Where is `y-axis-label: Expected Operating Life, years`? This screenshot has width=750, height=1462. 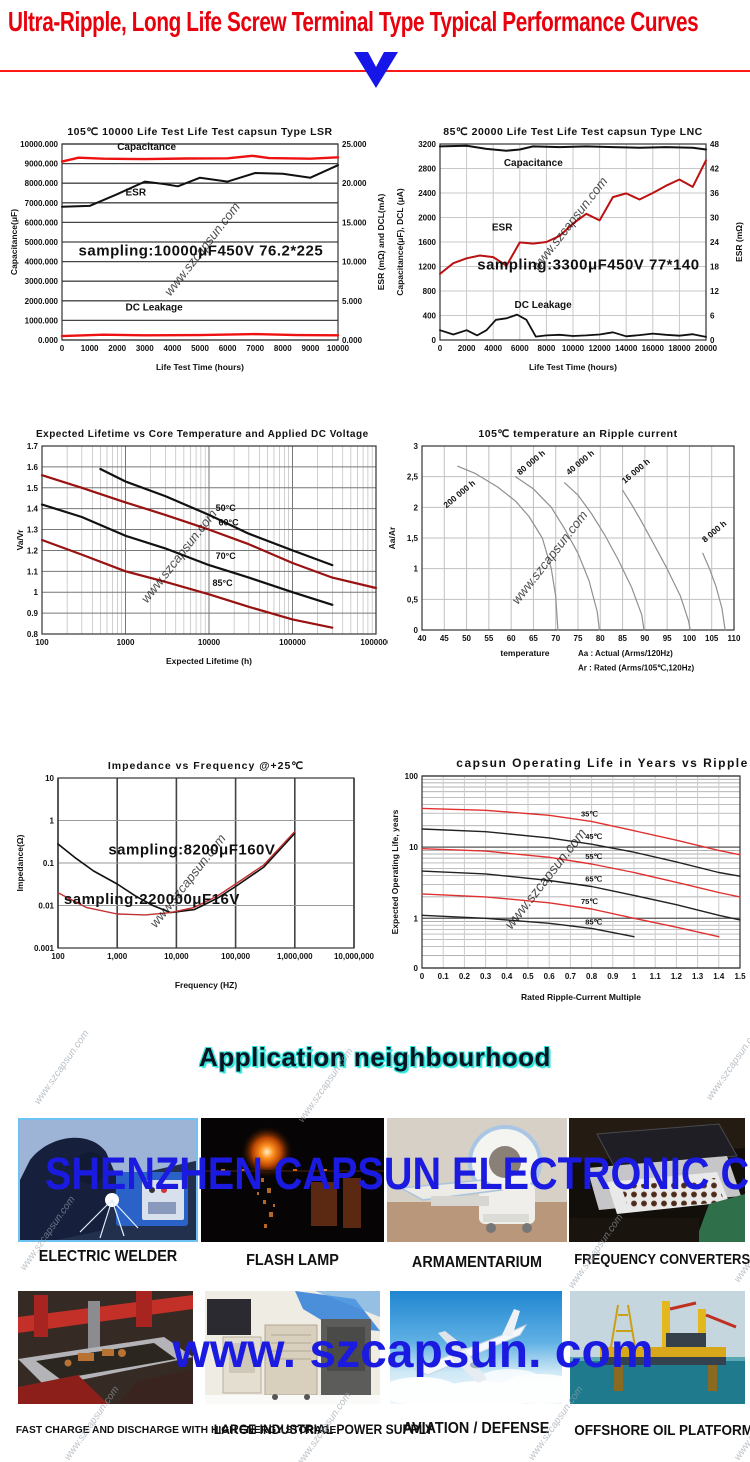
y-axis-label: Expected Operating Life, years is located at coordinates (395, 871).